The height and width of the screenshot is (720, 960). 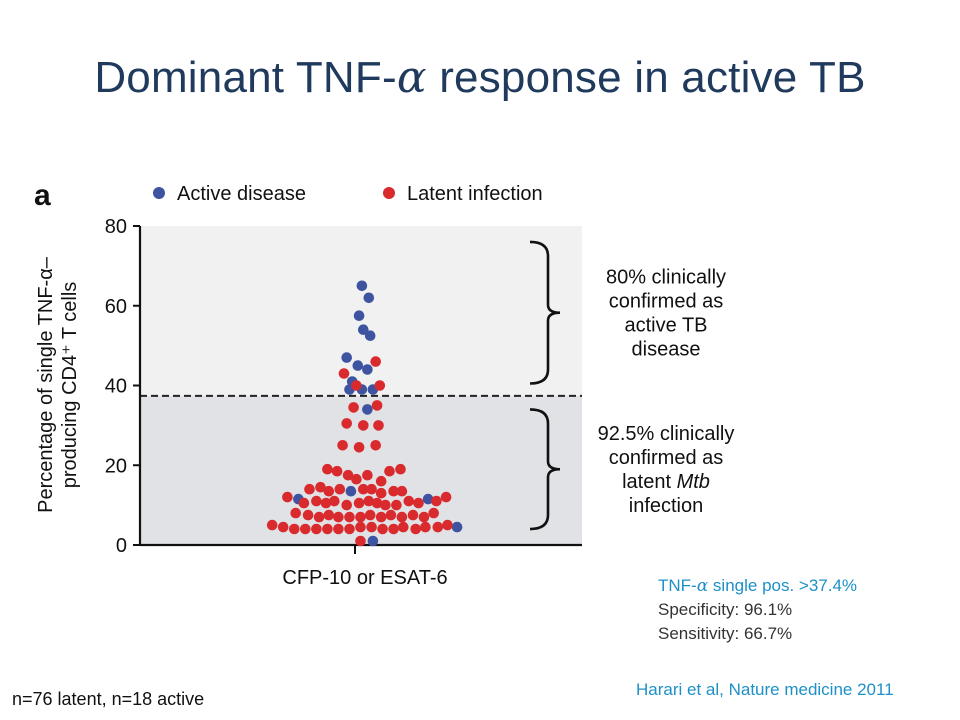 What do you see at coordinates (245, 77) in the screenshot?
I see `title-text-start: Dominant TNF-` at bounding box center [245, 77].